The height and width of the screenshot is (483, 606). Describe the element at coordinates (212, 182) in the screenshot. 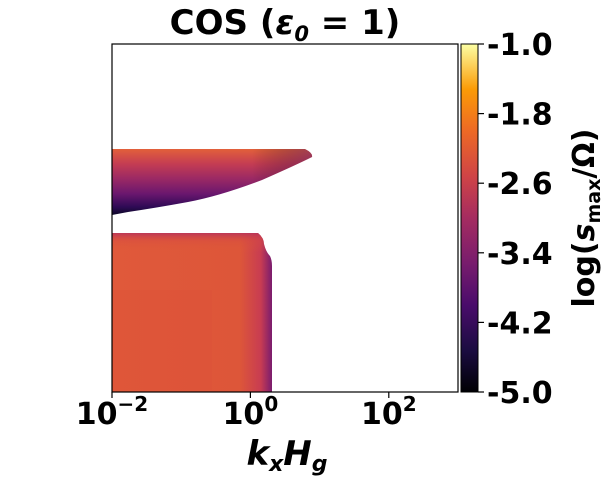

I see `upper-band-edge-shade` at that location.